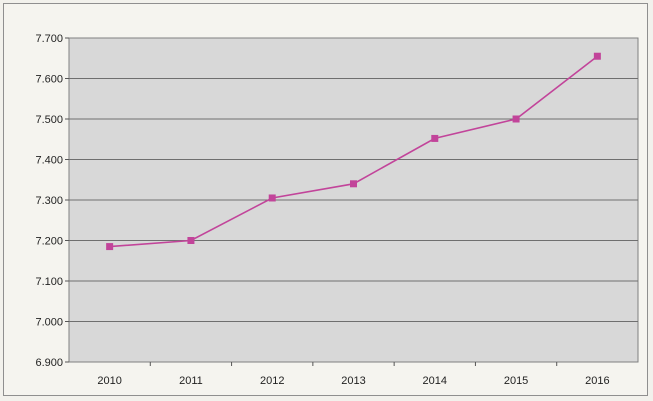 Image resolution: width=653 pixels, height=401 pixels. What do you see at coordinates (353, 381) in the screenshot?
I see `x-tick-label: 2013` at bounding box center [353, 381].